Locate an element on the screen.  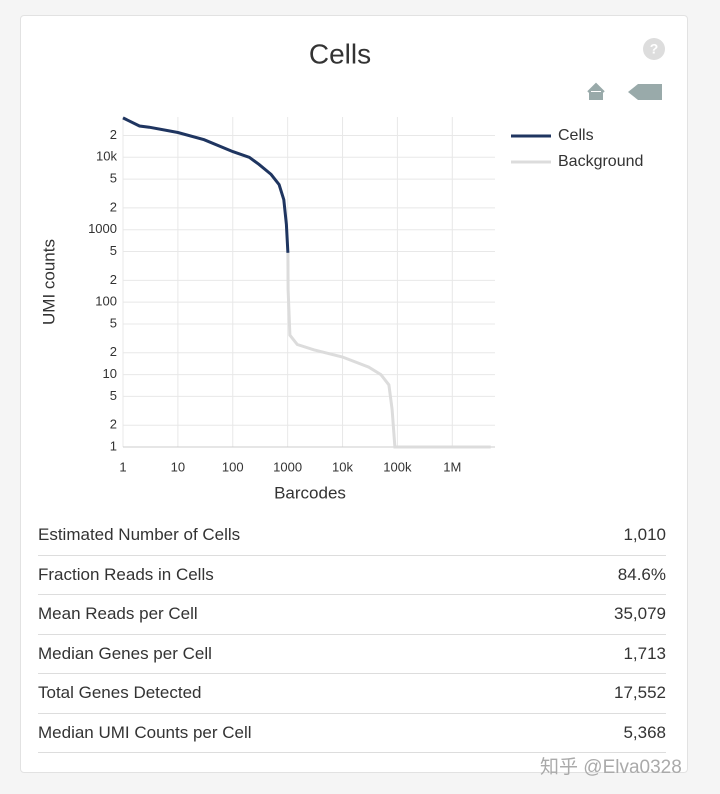
row-label: Fraction Reads in Cells is located at coordinates (126, 574).